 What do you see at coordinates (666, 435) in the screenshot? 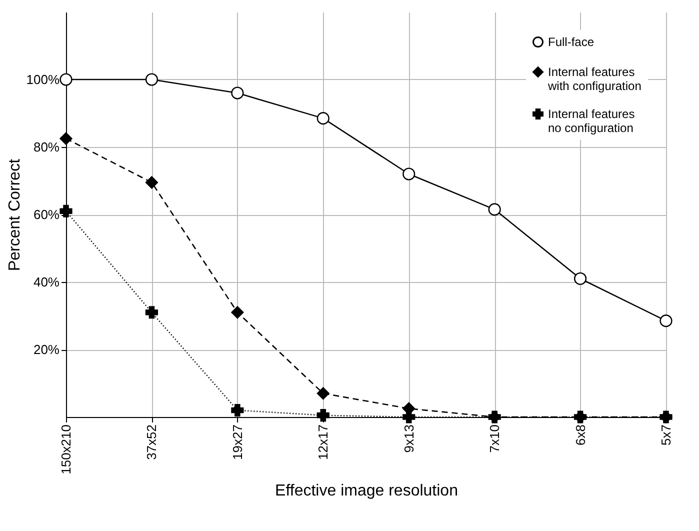
I see `x-tick-label: 5x7` at bounding box center [666, 435].